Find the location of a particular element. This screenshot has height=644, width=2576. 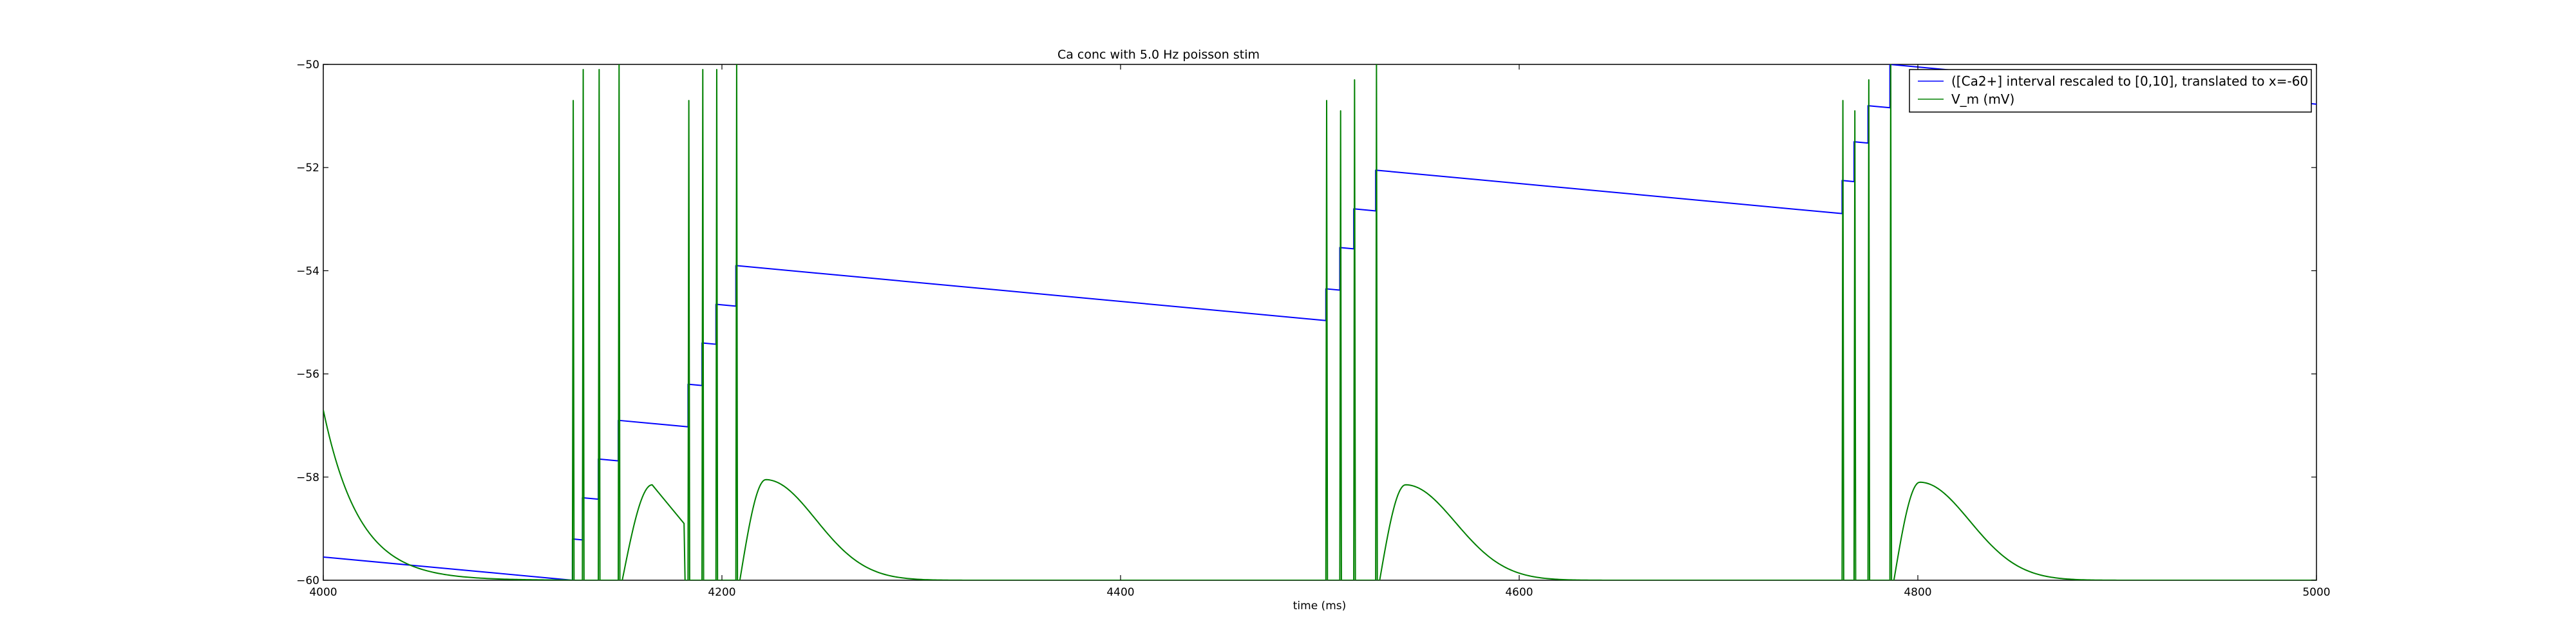

x-tick-label: 4000 is located at coordinates (323, 592).